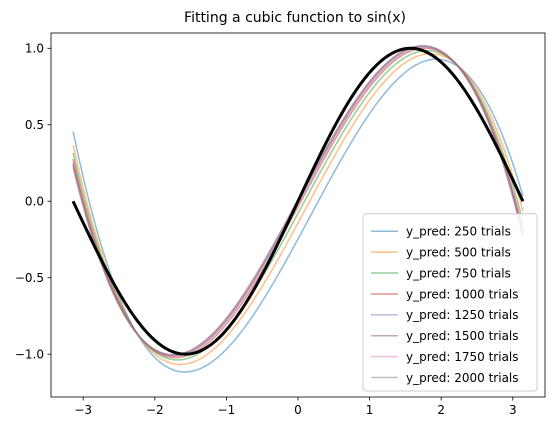 This screenshot has height=438, width=559. I want to click on y-tick-label: 0.0, so click(34, 201).